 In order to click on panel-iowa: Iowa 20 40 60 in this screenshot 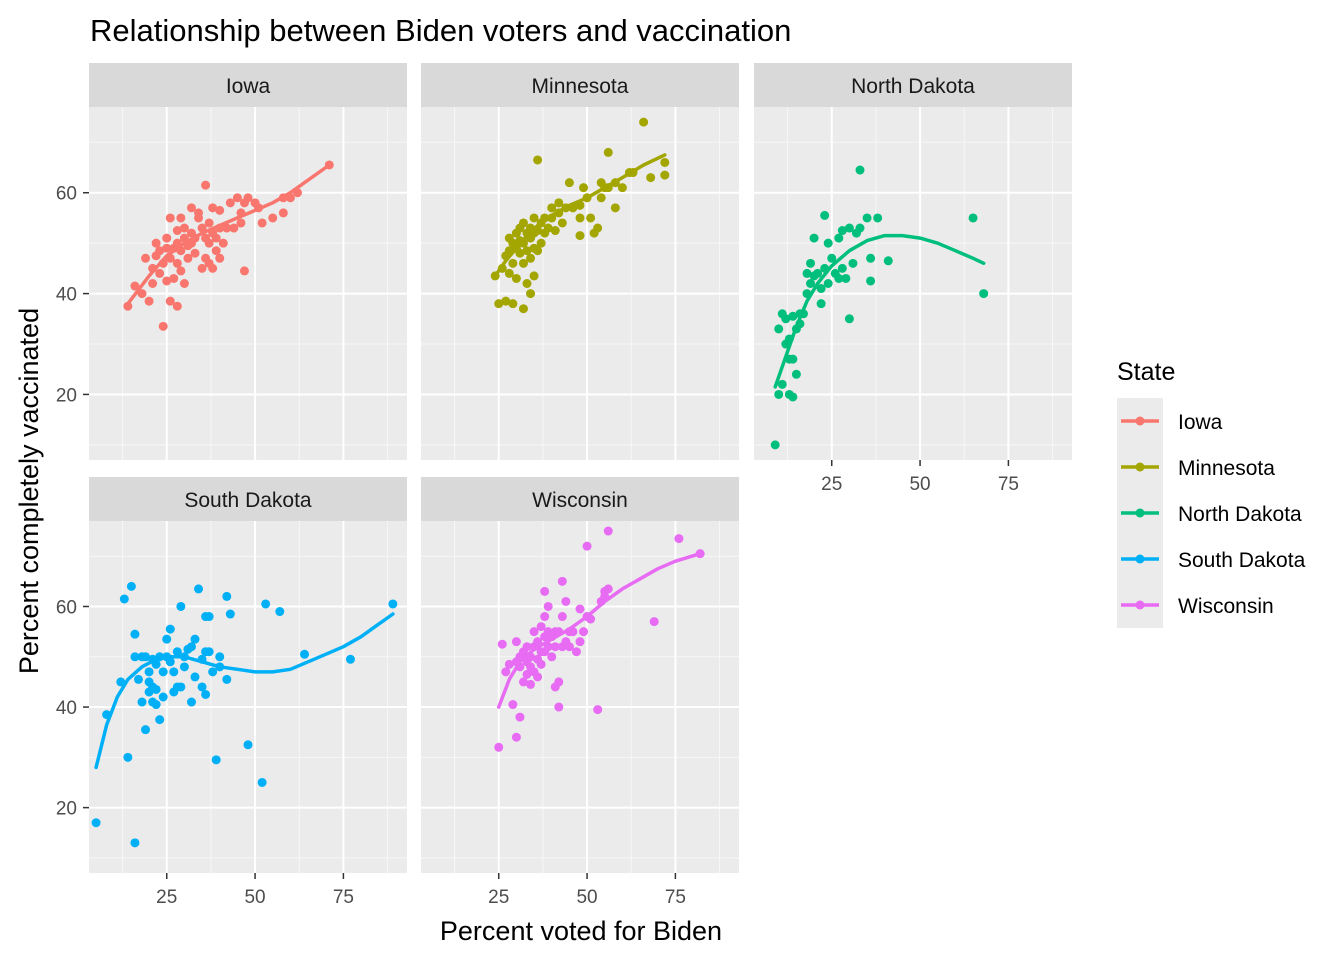, I will do `click(231, 261)`.